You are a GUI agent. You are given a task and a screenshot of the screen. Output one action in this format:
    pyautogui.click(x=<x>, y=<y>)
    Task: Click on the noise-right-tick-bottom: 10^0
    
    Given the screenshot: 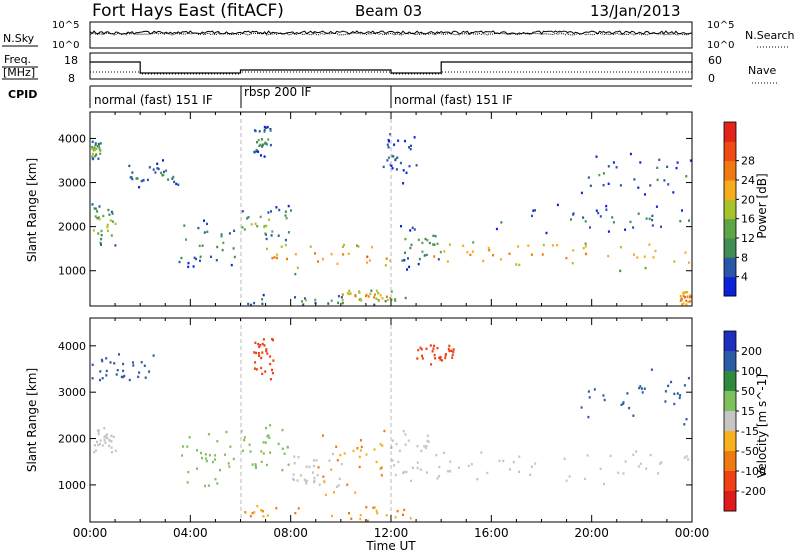 What is the action you would take?
    pyautogui.click(x=720, y=45)
    